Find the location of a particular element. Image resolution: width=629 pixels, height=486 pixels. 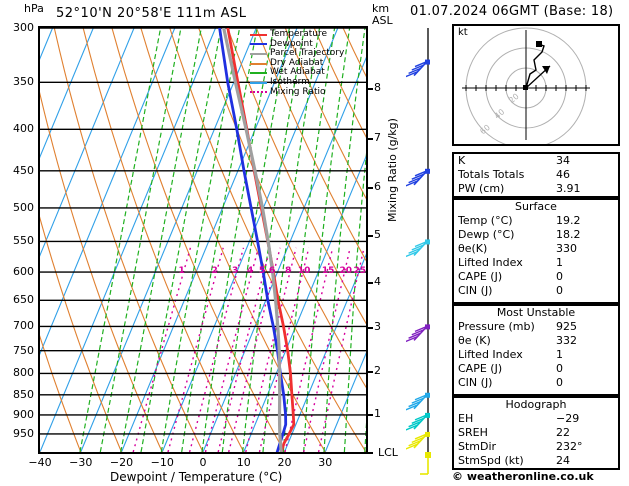

stability-indices-panel: K 34 Totals Totals 46 PW (cm) 3.91 is located at coordinates (536, 175).